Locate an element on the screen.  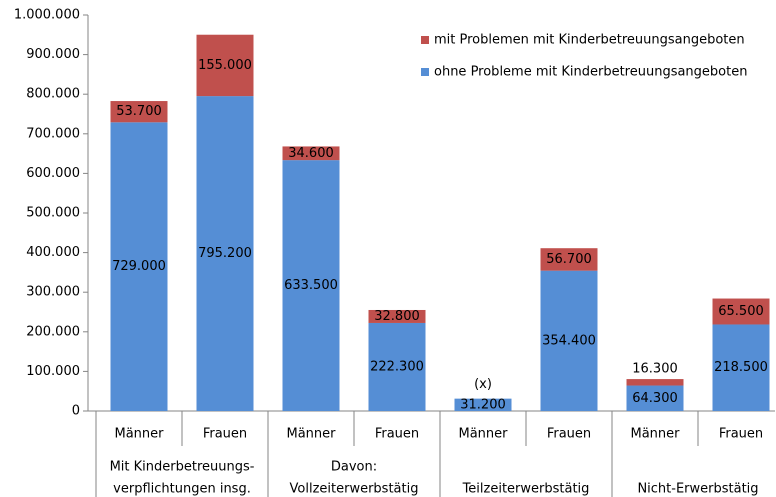
value-label: 34.600 is located at coordinates (311, 153).